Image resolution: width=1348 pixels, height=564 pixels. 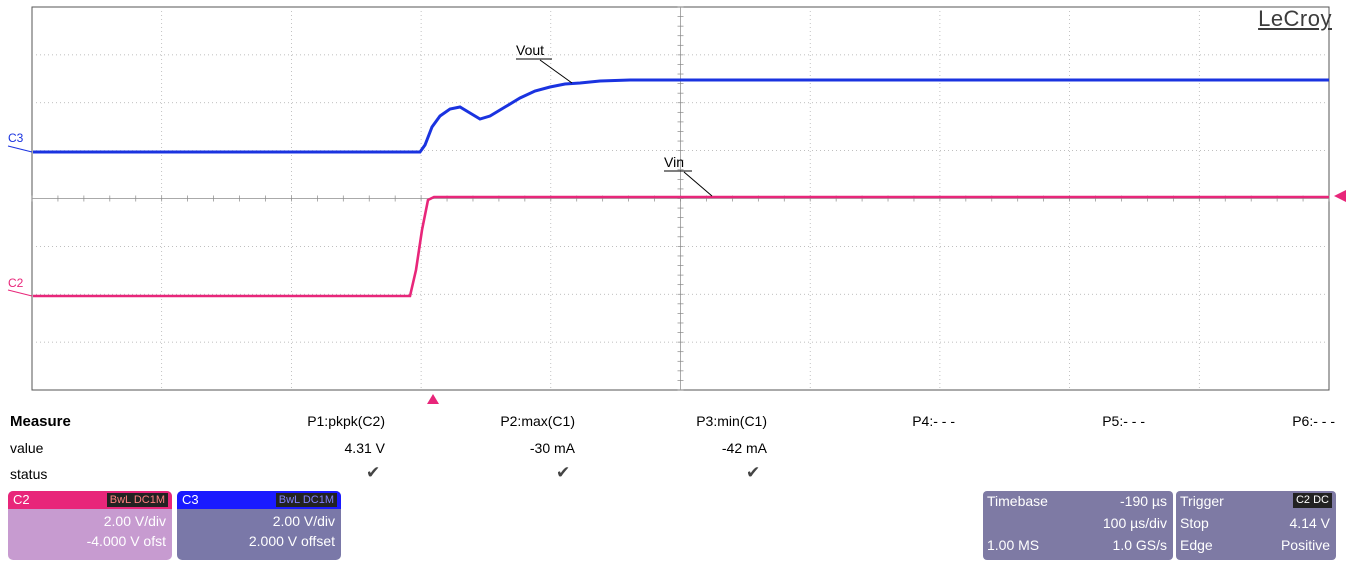 What do you see at coordinates (1143, 501) in the screenshot?
I see `timebase-delay: -190 µs` at bounding box center [1143, 501].